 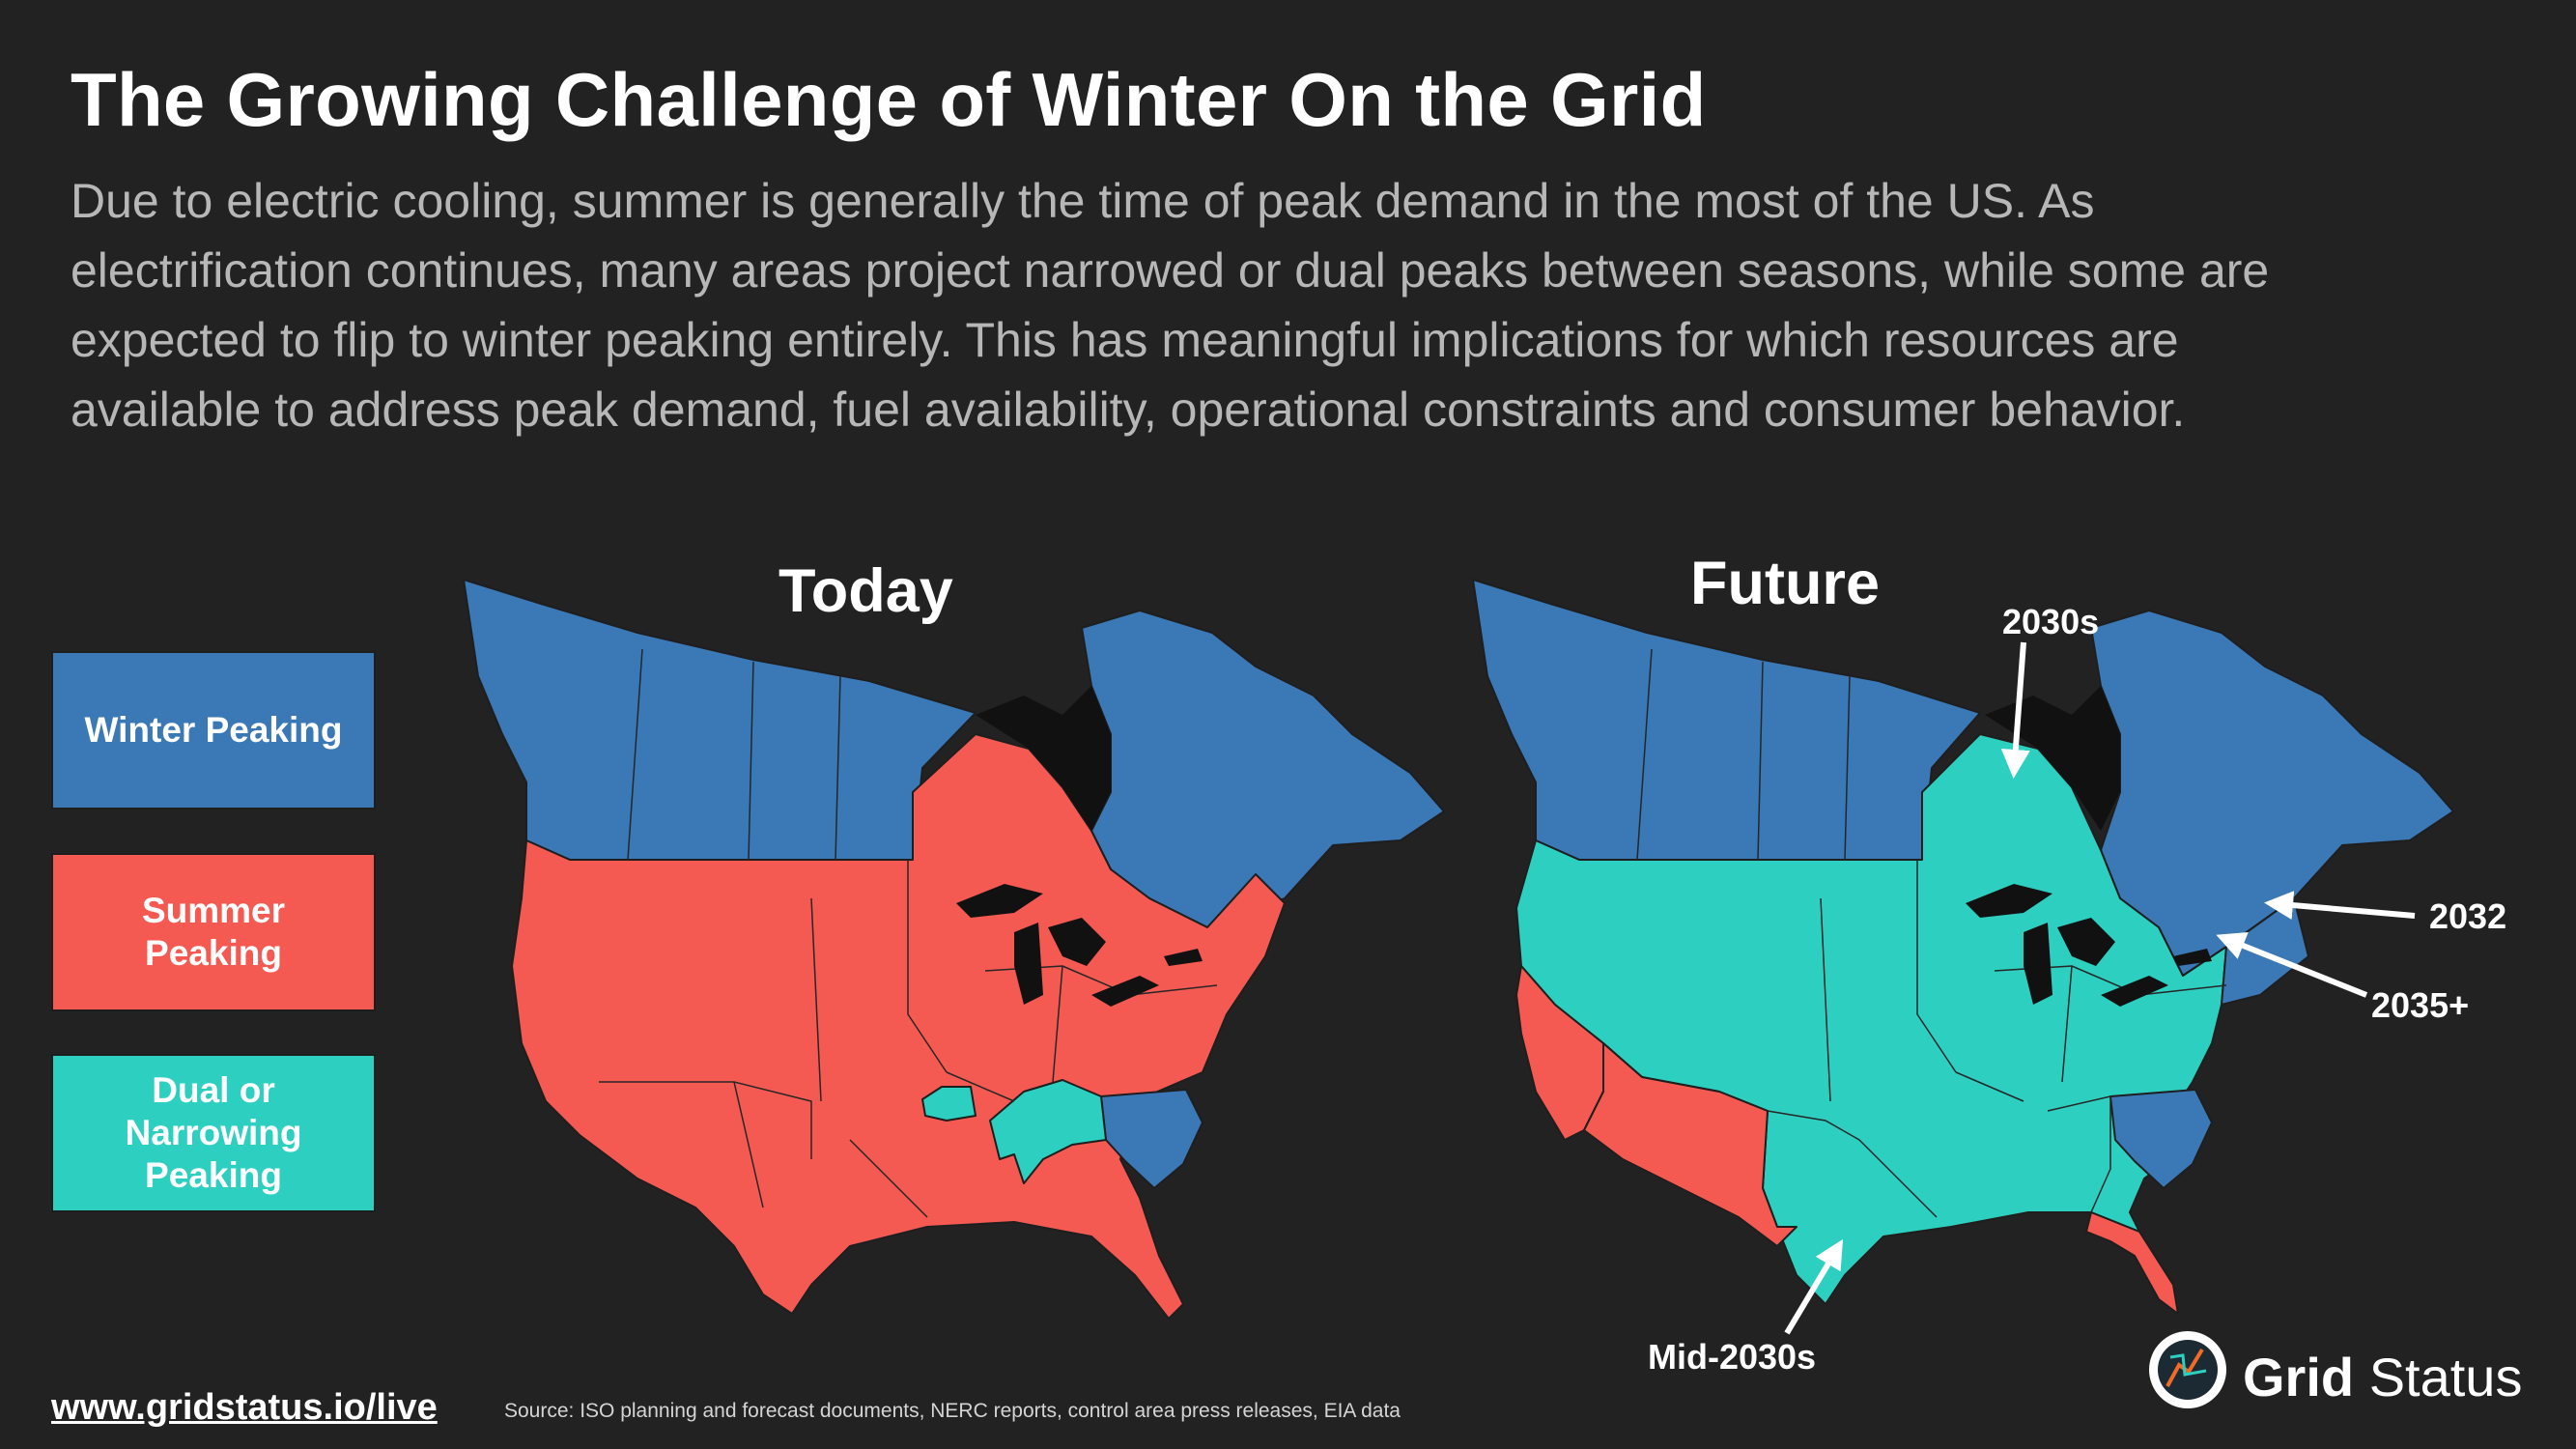 What do you see at coordinates (2340, 906) in the screenshot?
I see `arrow-2032` at bounding box center [2340, 906].